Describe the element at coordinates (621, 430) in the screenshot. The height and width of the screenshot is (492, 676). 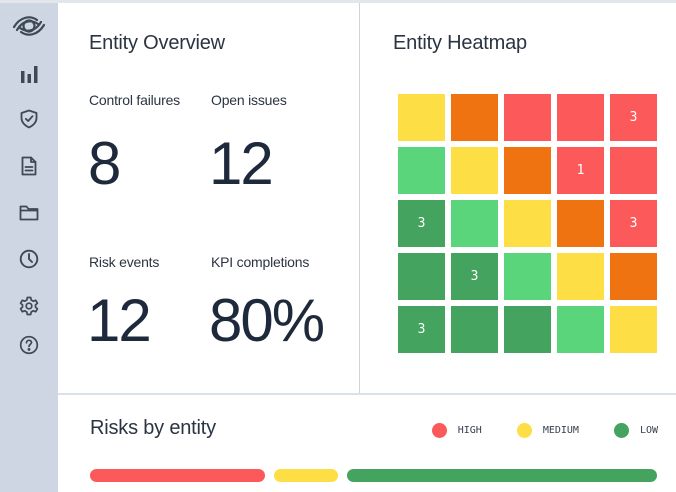
I see `low-dot-icon` at that location.